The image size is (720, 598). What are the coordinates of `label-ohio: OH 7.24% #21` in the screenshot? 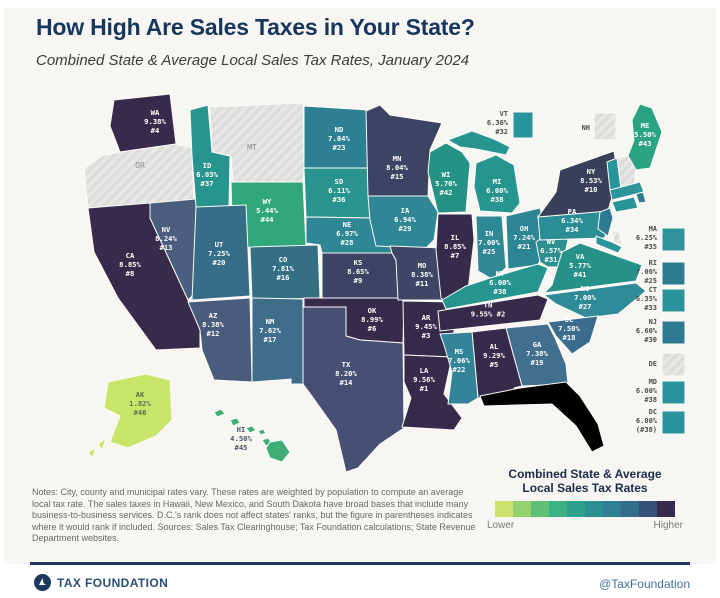 It's located at (524, 237).